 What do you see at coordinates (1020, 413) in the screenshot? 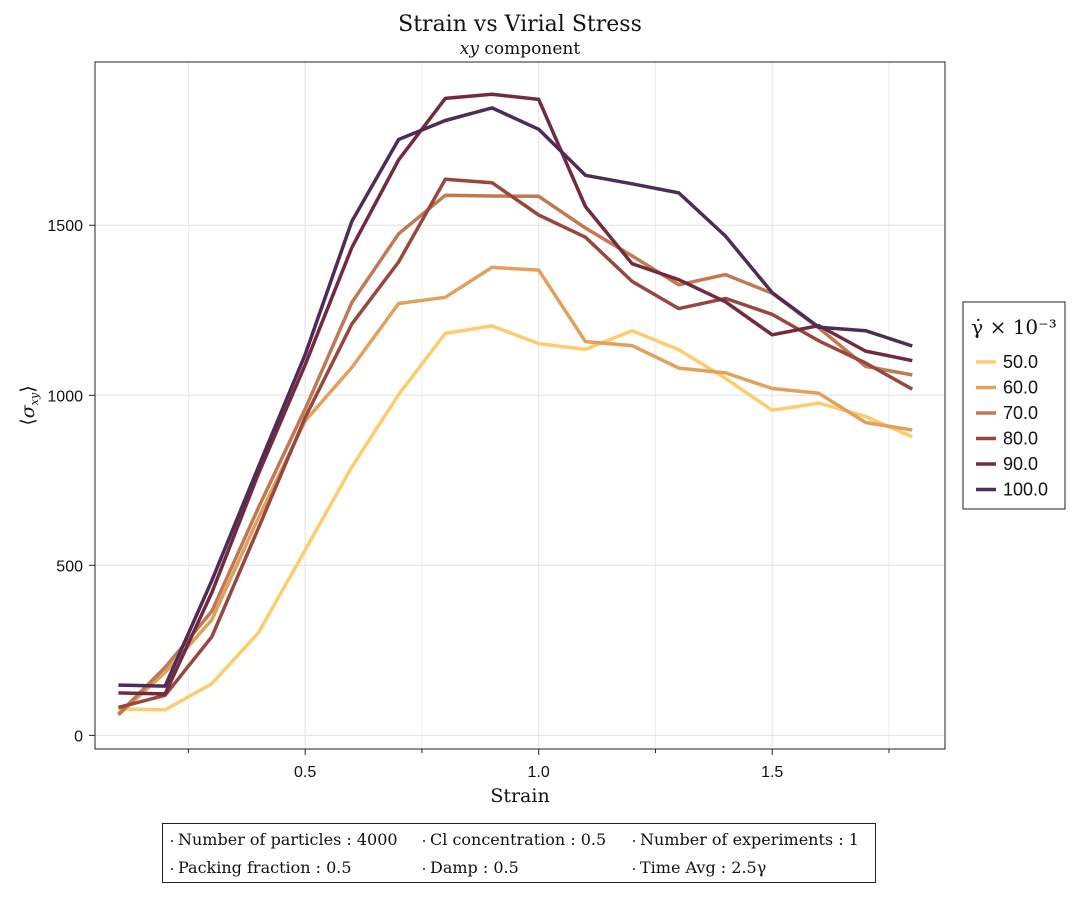
I see `legend-label: 70.0` at bounding box center [1020, 413].